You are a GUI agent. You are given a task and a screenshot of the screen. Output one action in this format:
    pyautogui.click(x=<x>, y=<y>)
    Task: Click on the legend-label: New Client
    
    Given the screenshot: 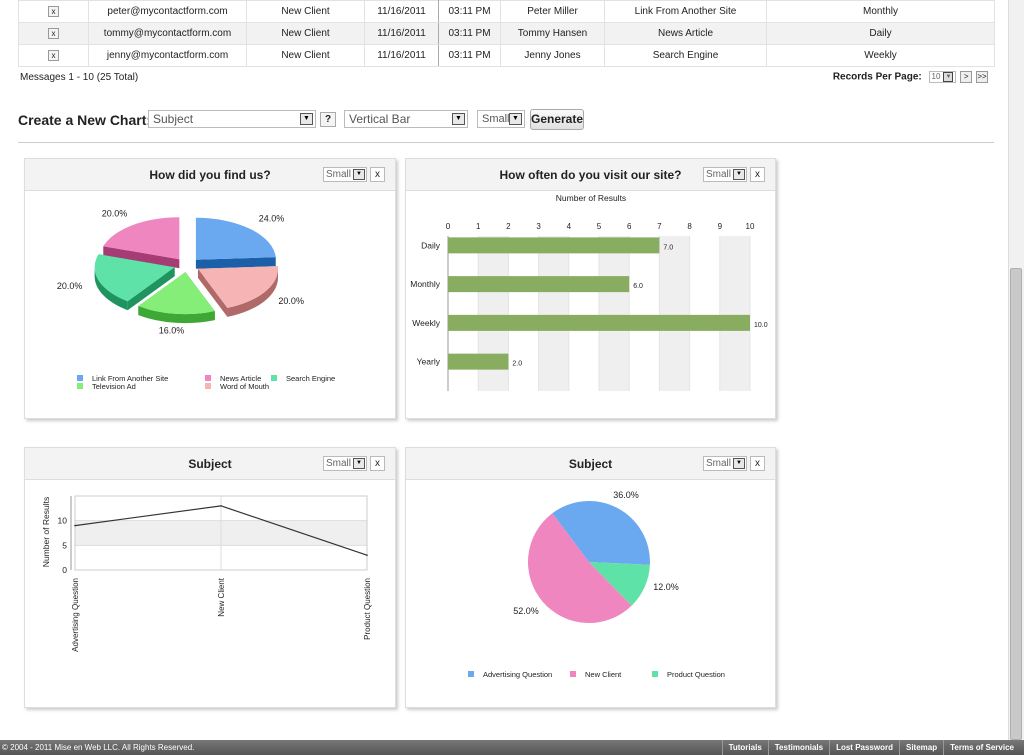 What is the action you would take?
    pyautogui.click(x=603, y=674)
    